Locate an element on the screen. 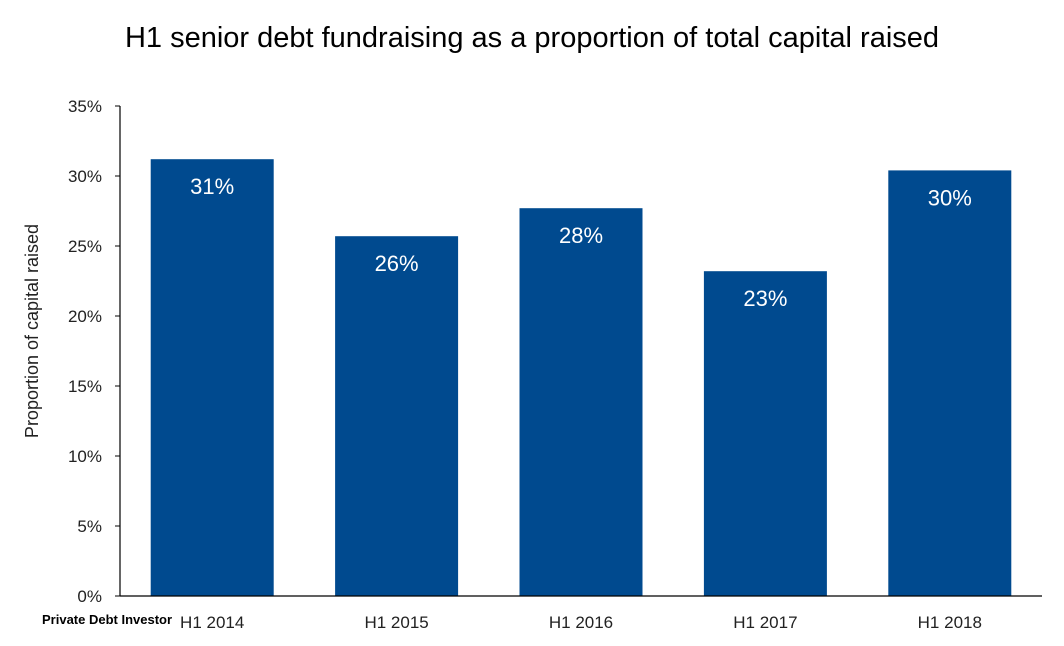 This screenshot has width=1064, height=646. y-tick-label: 35% is located at coordinates (85, 106).